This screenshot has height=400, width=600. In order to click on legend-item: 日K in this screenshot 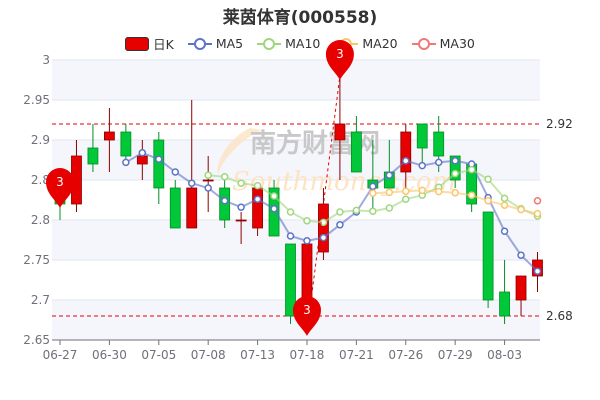, I will do `click(149, 43)`.